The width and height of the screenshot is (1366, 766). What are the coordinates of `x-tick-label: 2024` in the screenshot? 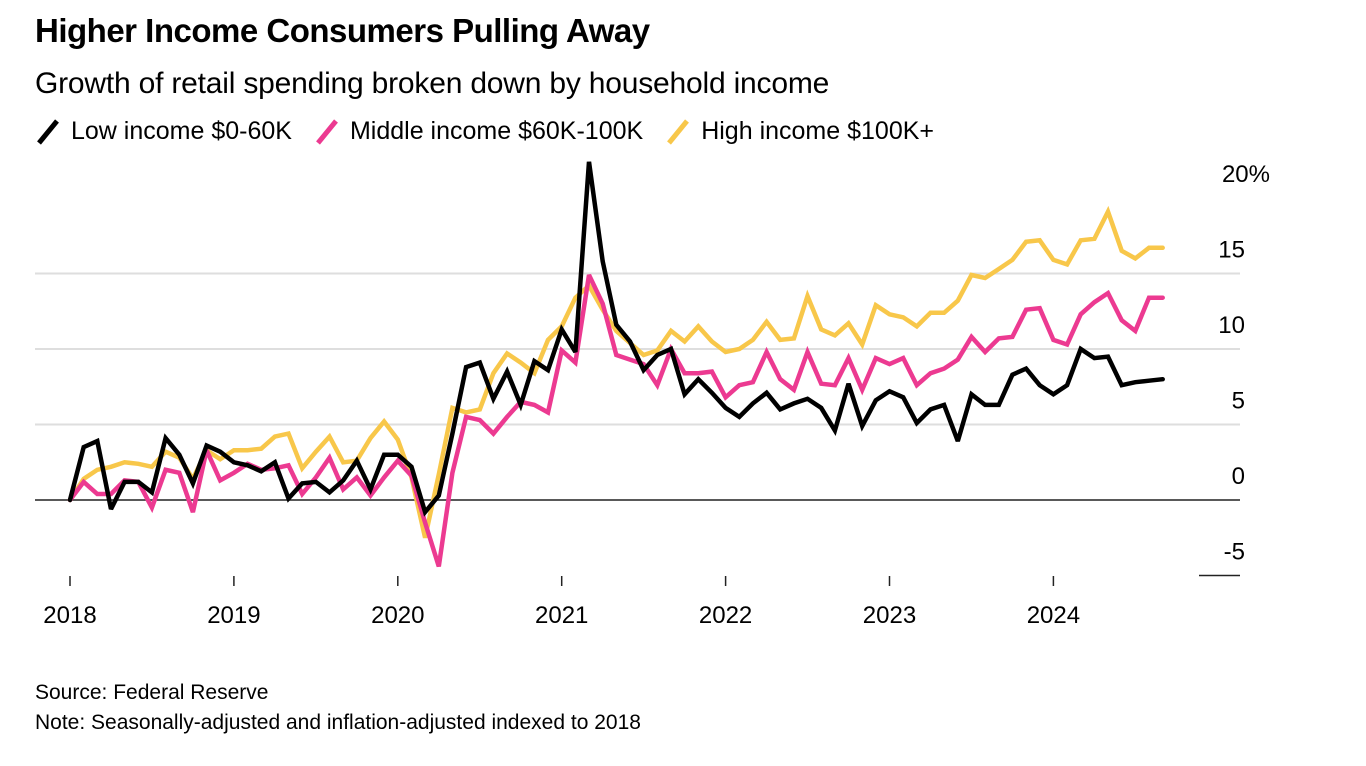 It's located at (1053, 615).